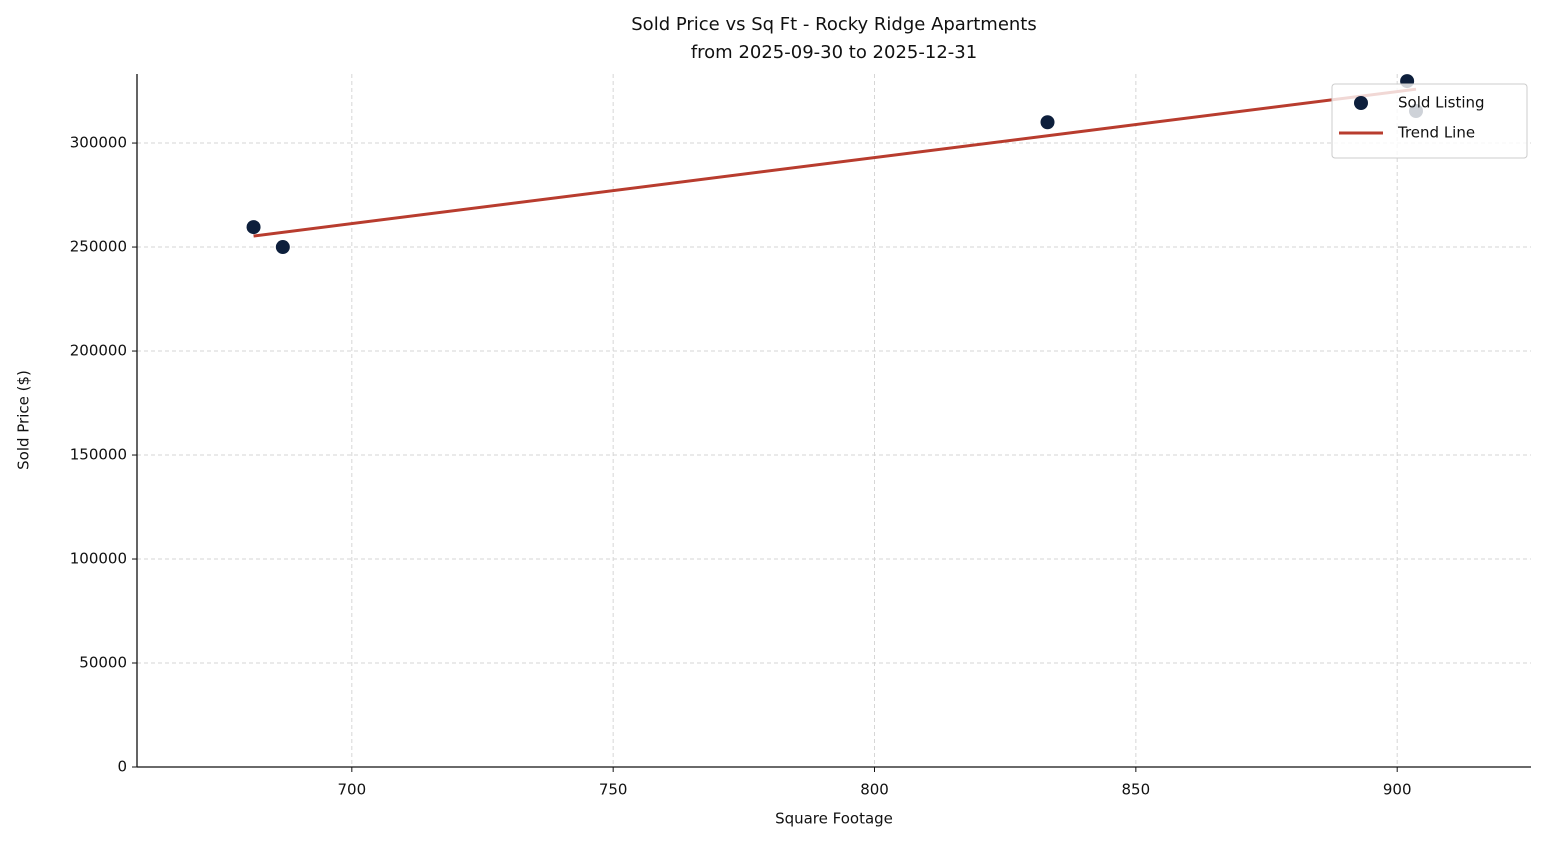  What do you see at coordinates (1361, 103) in the screenshot?
I see `legend-marker` at bounding box center [1361, 103].